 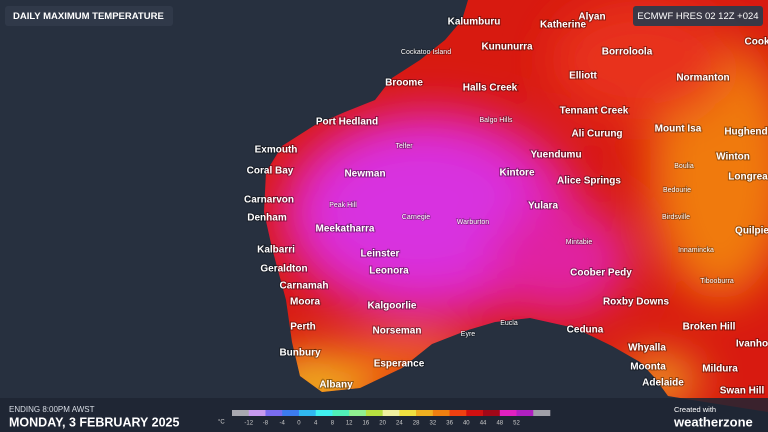 What do you see at coordinates (303, 327) in the screenshot?
I see `city-label: Perth` at bounding box center [303, 327].